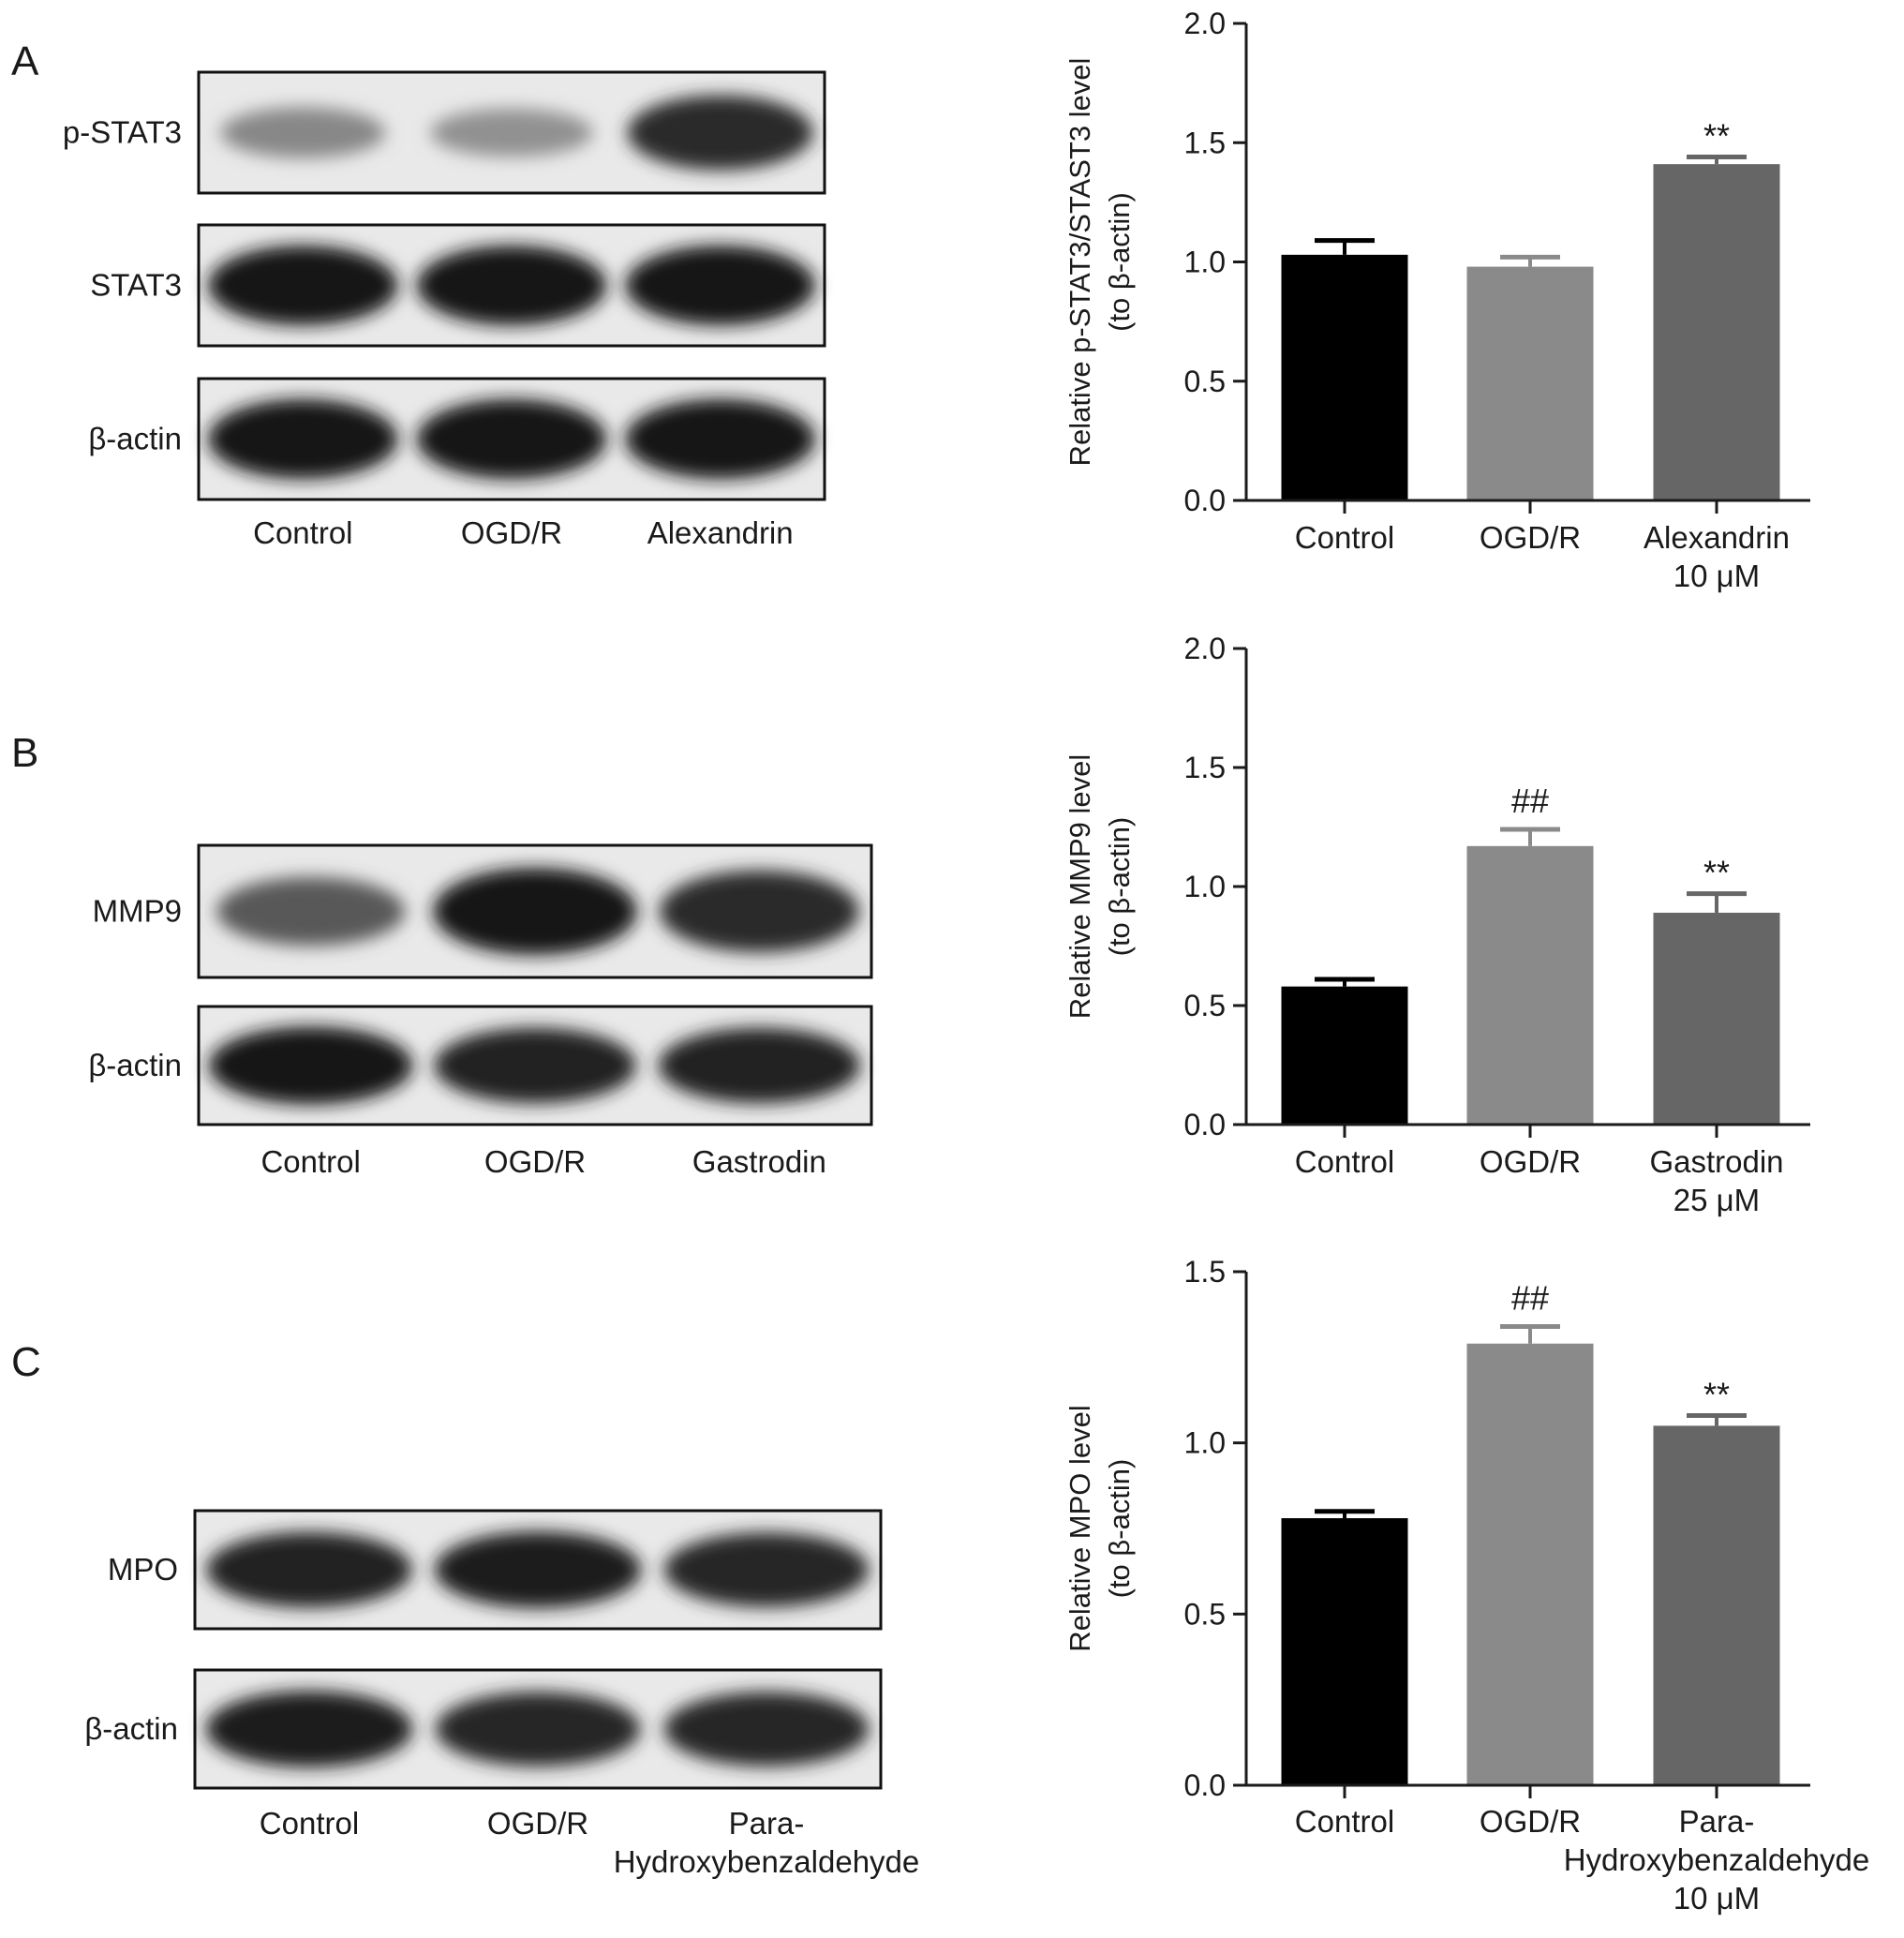  Describe the element at coordinates (1716, 576) in the screenshot. I see `x-tick-label-line2: 10 μM` at that location.